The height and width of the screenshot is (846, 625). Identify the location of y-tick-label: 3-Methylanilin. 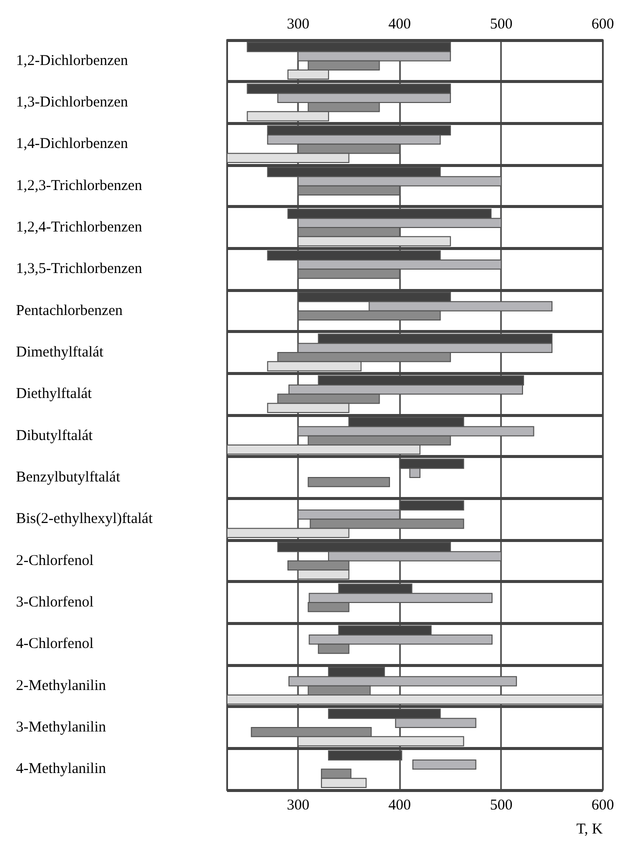
(61, 728).